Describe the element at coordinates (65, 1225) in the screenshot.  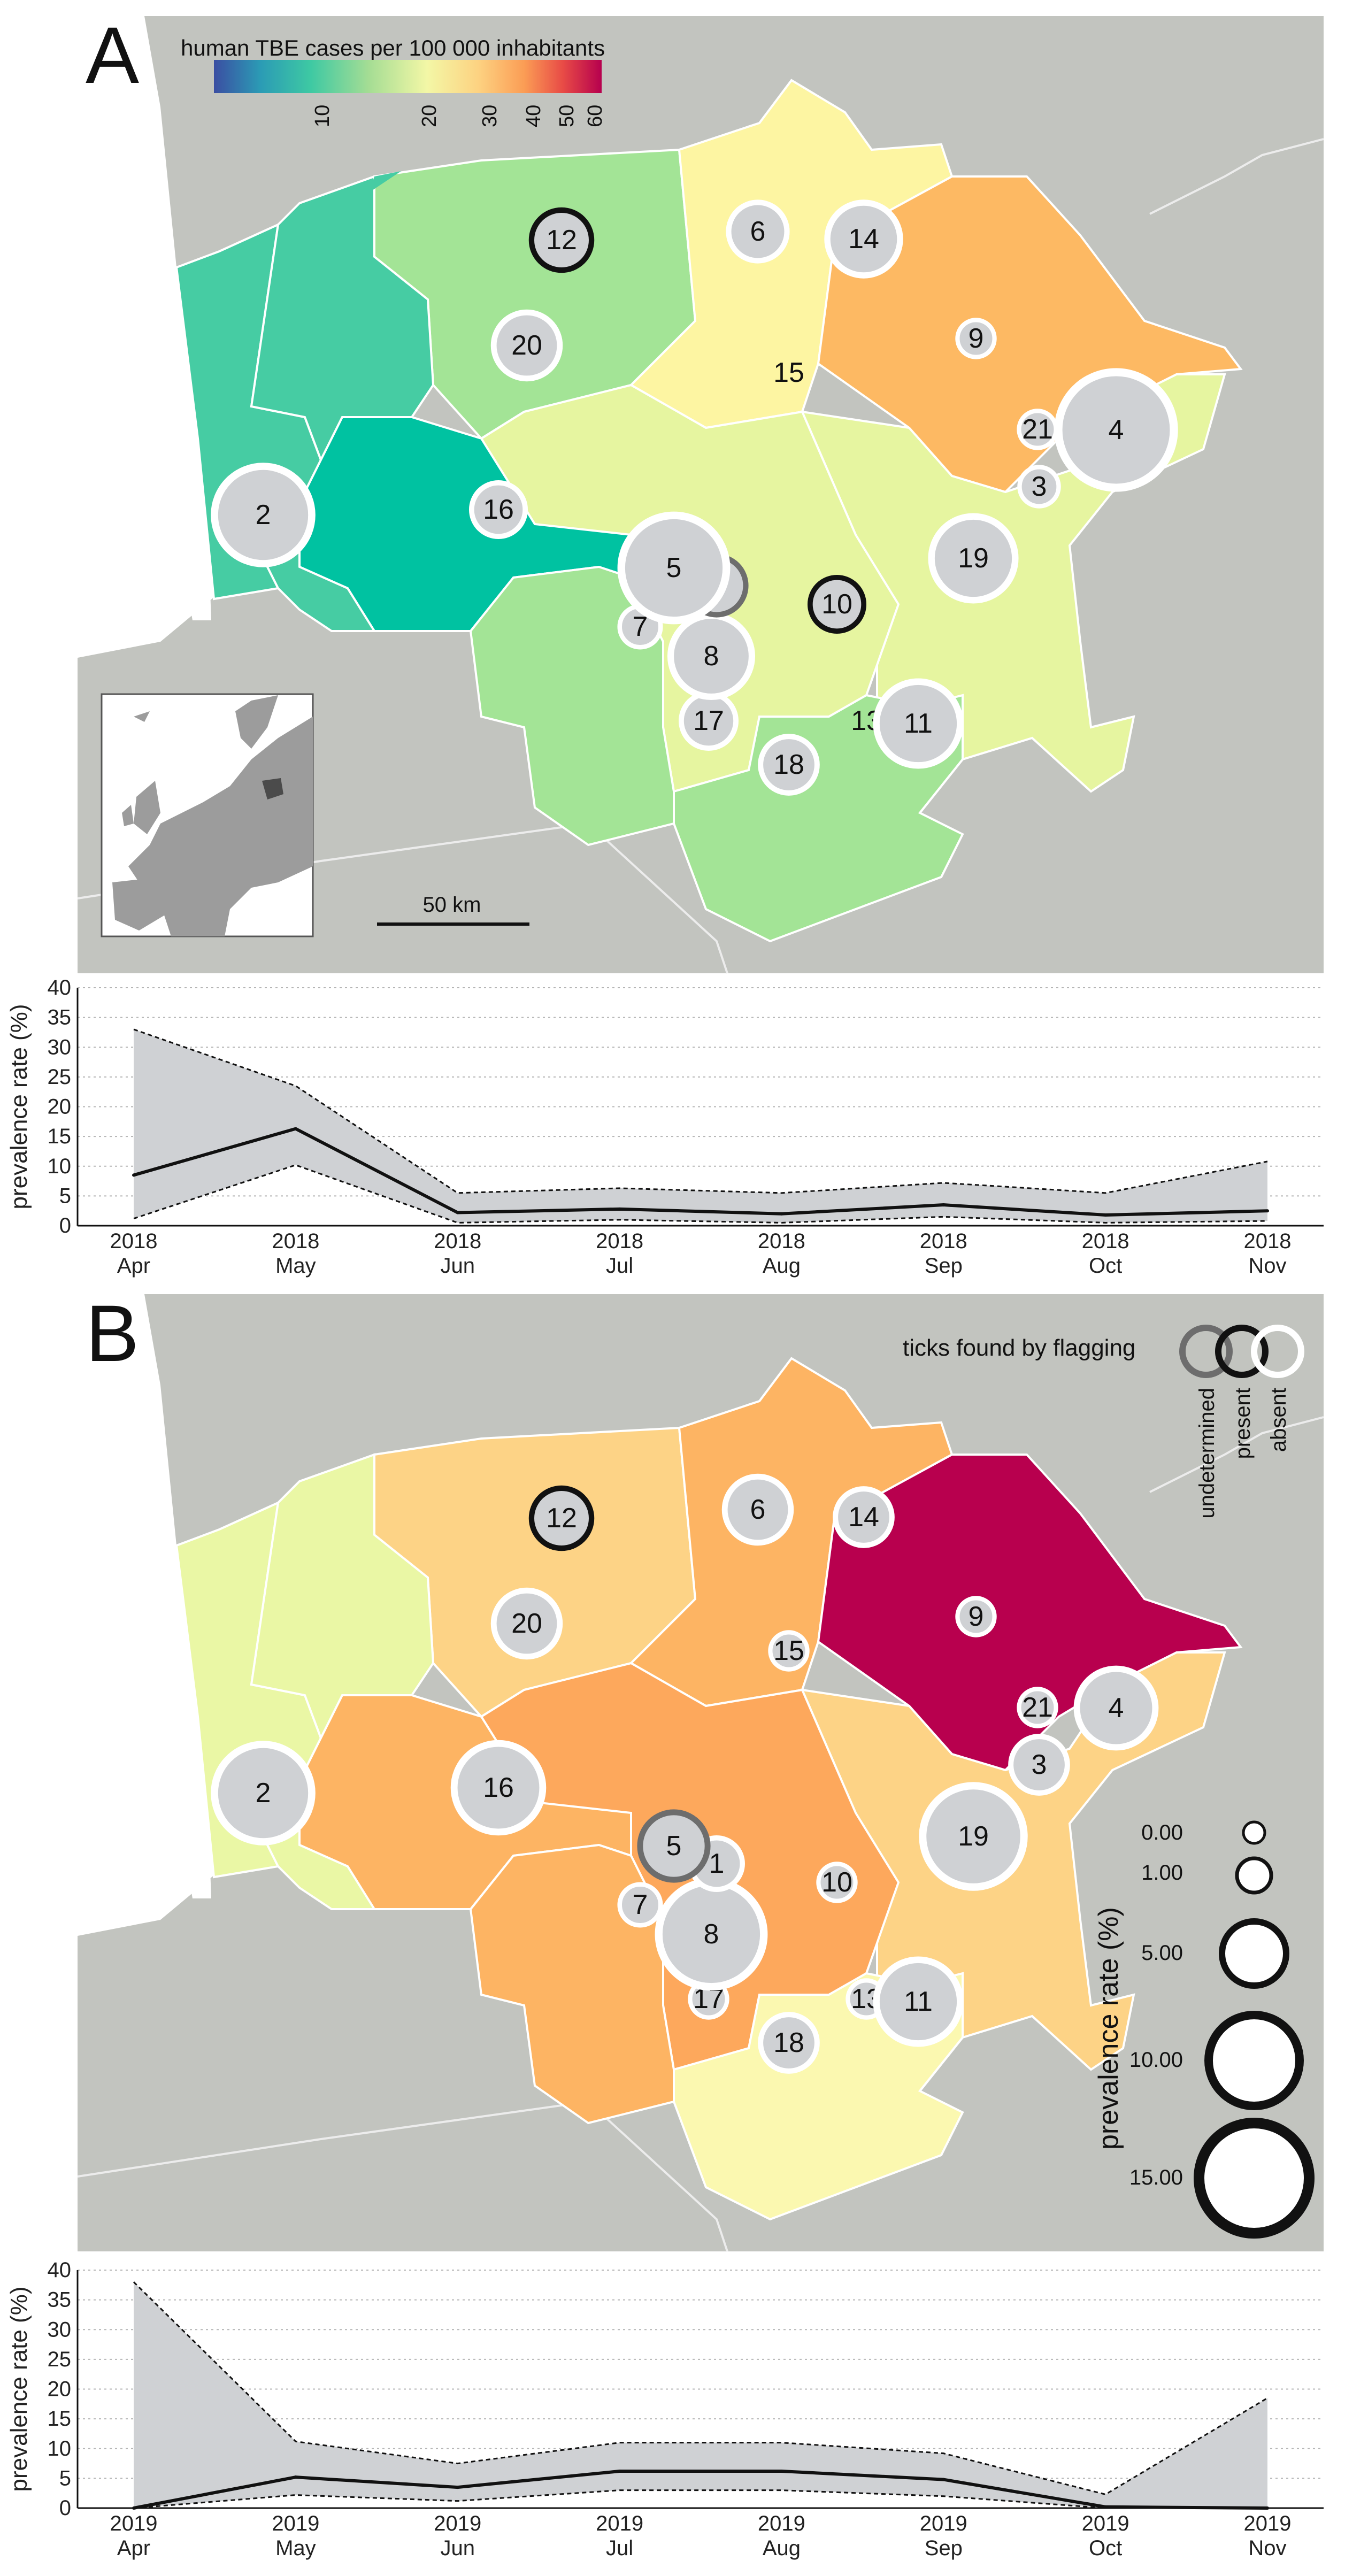
I see `y-tick-label: 0` at that location.